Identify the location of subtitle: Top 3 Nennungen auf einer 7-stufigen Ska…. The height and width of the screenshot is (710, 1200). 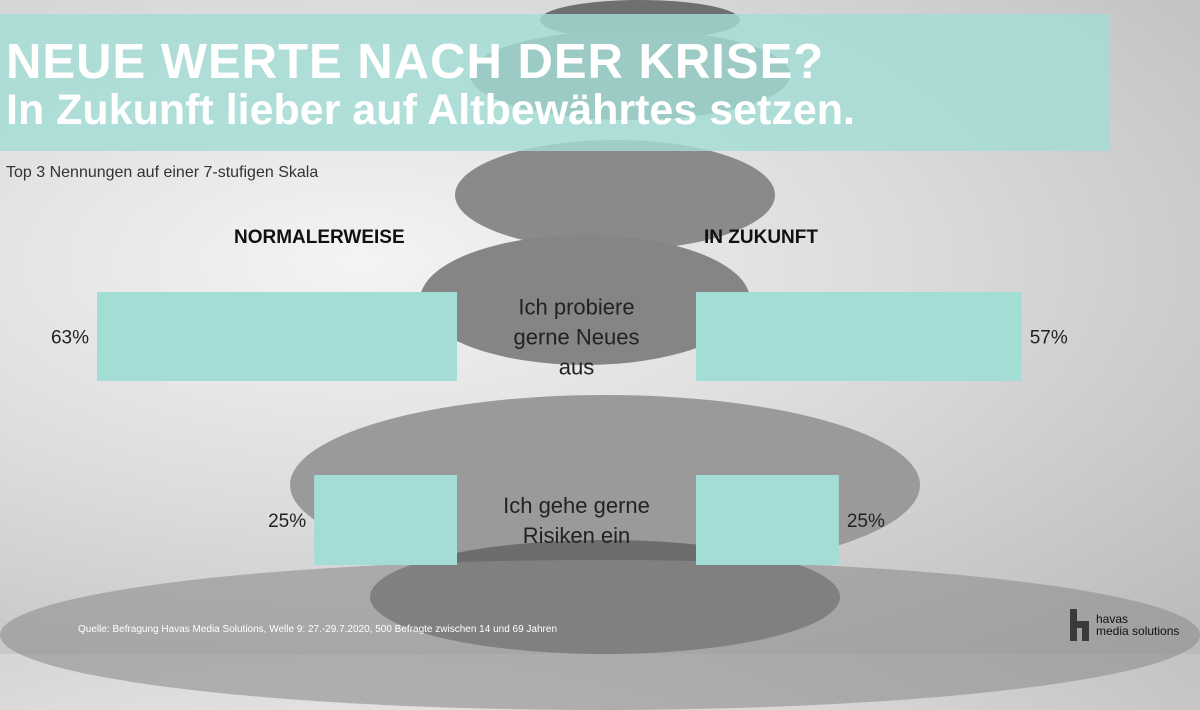
(162, 172).